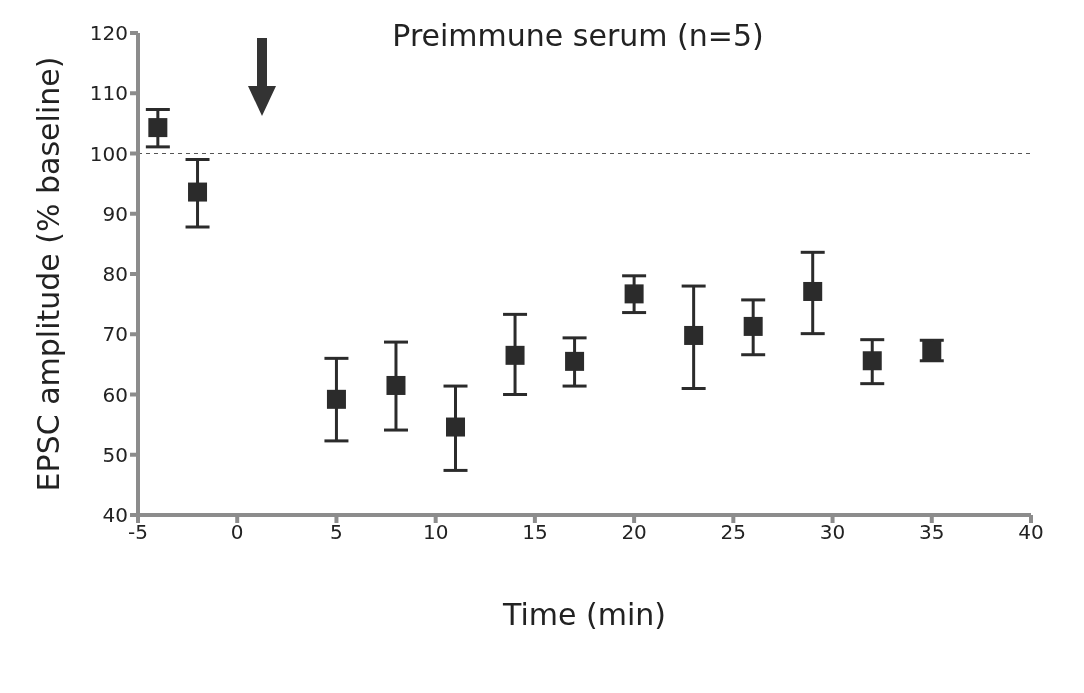 This screenshot has width=1084, height=693. Describe the element at coordinates (733, 532) in the screenshot. I see `x-tick-label: 25` at that location.